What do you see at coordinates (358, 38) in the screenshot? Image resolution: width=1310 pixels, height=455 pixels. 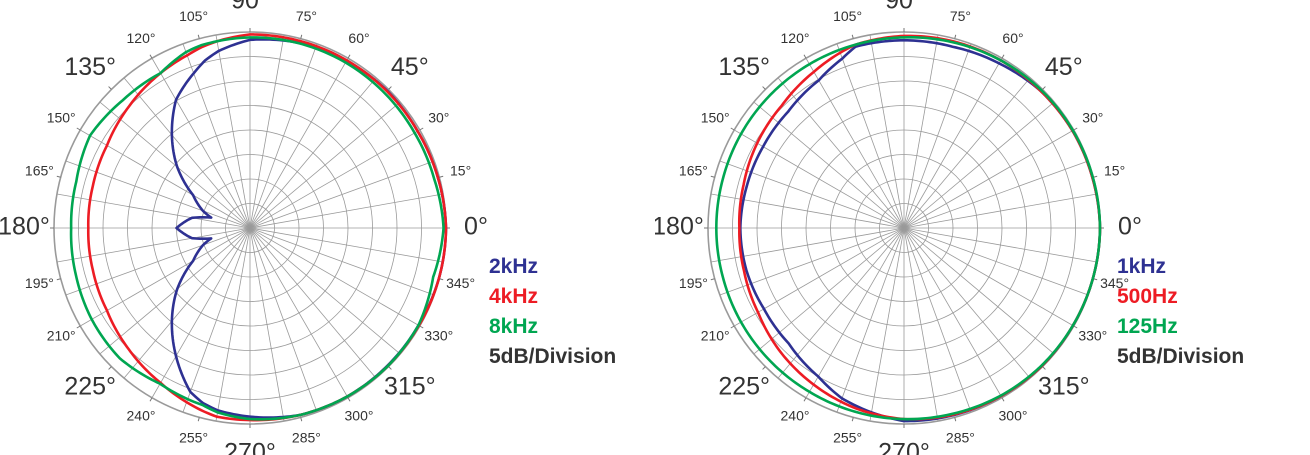 I see `angle-label: 60°` at bounding box center [358, 38].